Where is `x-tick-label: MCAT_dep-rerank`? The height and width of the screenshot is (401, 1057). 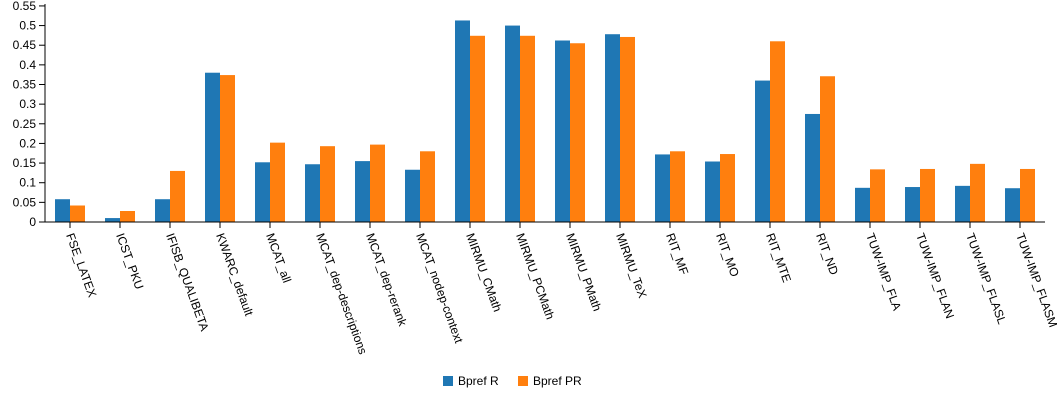 x-tick-label: MCAT_dep-rerank is located at coordinates (386, 280).